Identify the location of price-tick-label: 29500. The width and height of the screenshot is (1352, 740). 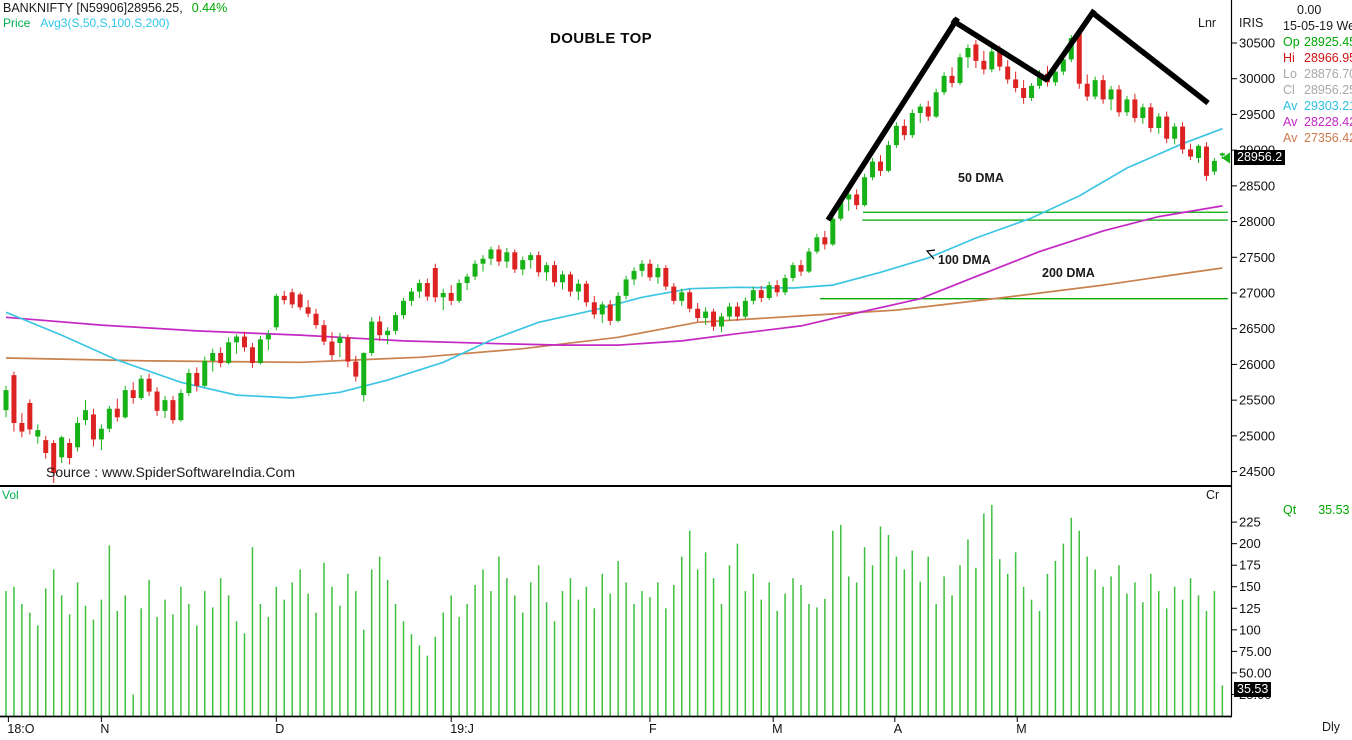
(1257, 114).